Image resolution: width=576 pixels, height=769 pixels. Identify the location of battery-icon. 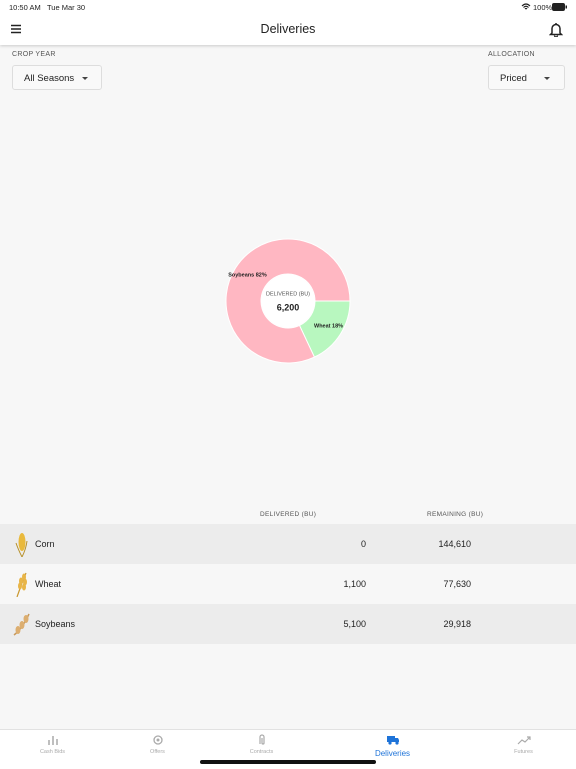
(559, 7).